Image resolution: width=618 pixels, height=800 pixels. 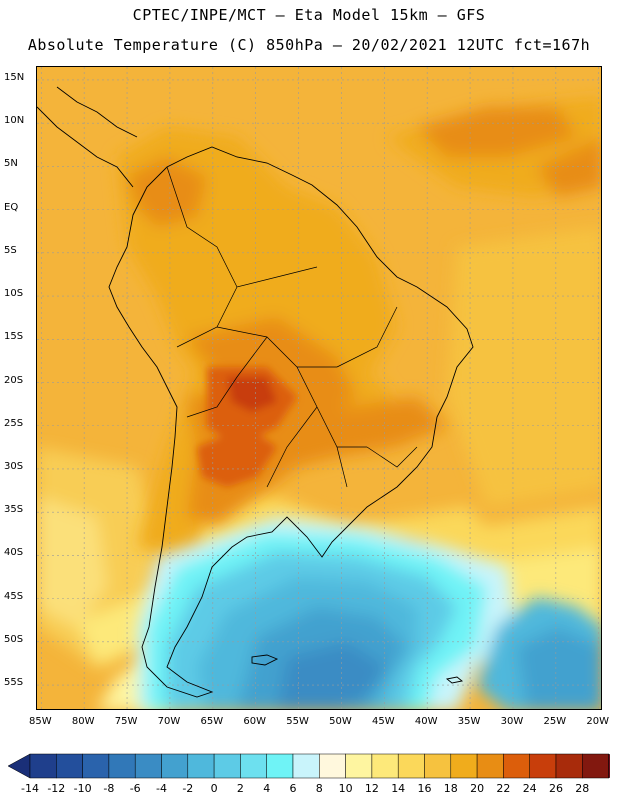 What do you see at coordinates (371, 788) in the screenshot?
I see `colorbar-tick-label: 12` at bounding box center [371, 788].